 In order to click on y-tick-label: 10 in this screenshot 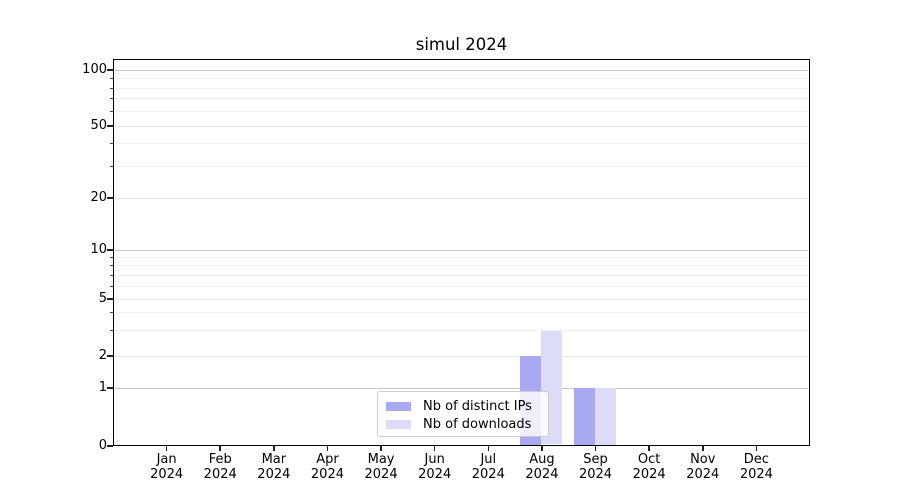, I will do `click(98, 249)`.